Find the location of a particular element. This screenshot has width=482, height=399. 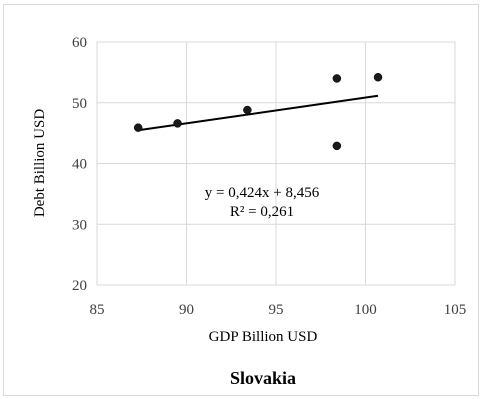

x-tick-label: 105 is located at coordinates (455, 310).